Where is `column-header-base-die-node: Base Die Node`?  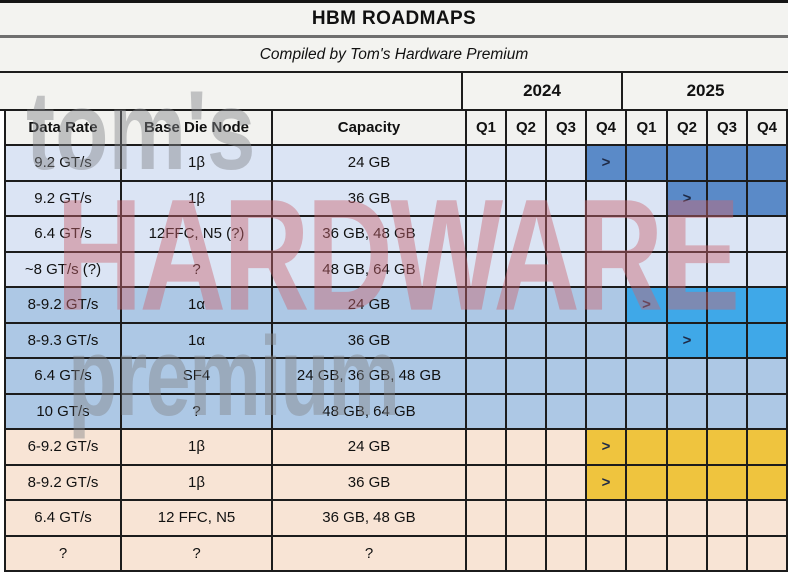
column-header-base-die-node: Base Die Node is located at coordinates (197, 128).